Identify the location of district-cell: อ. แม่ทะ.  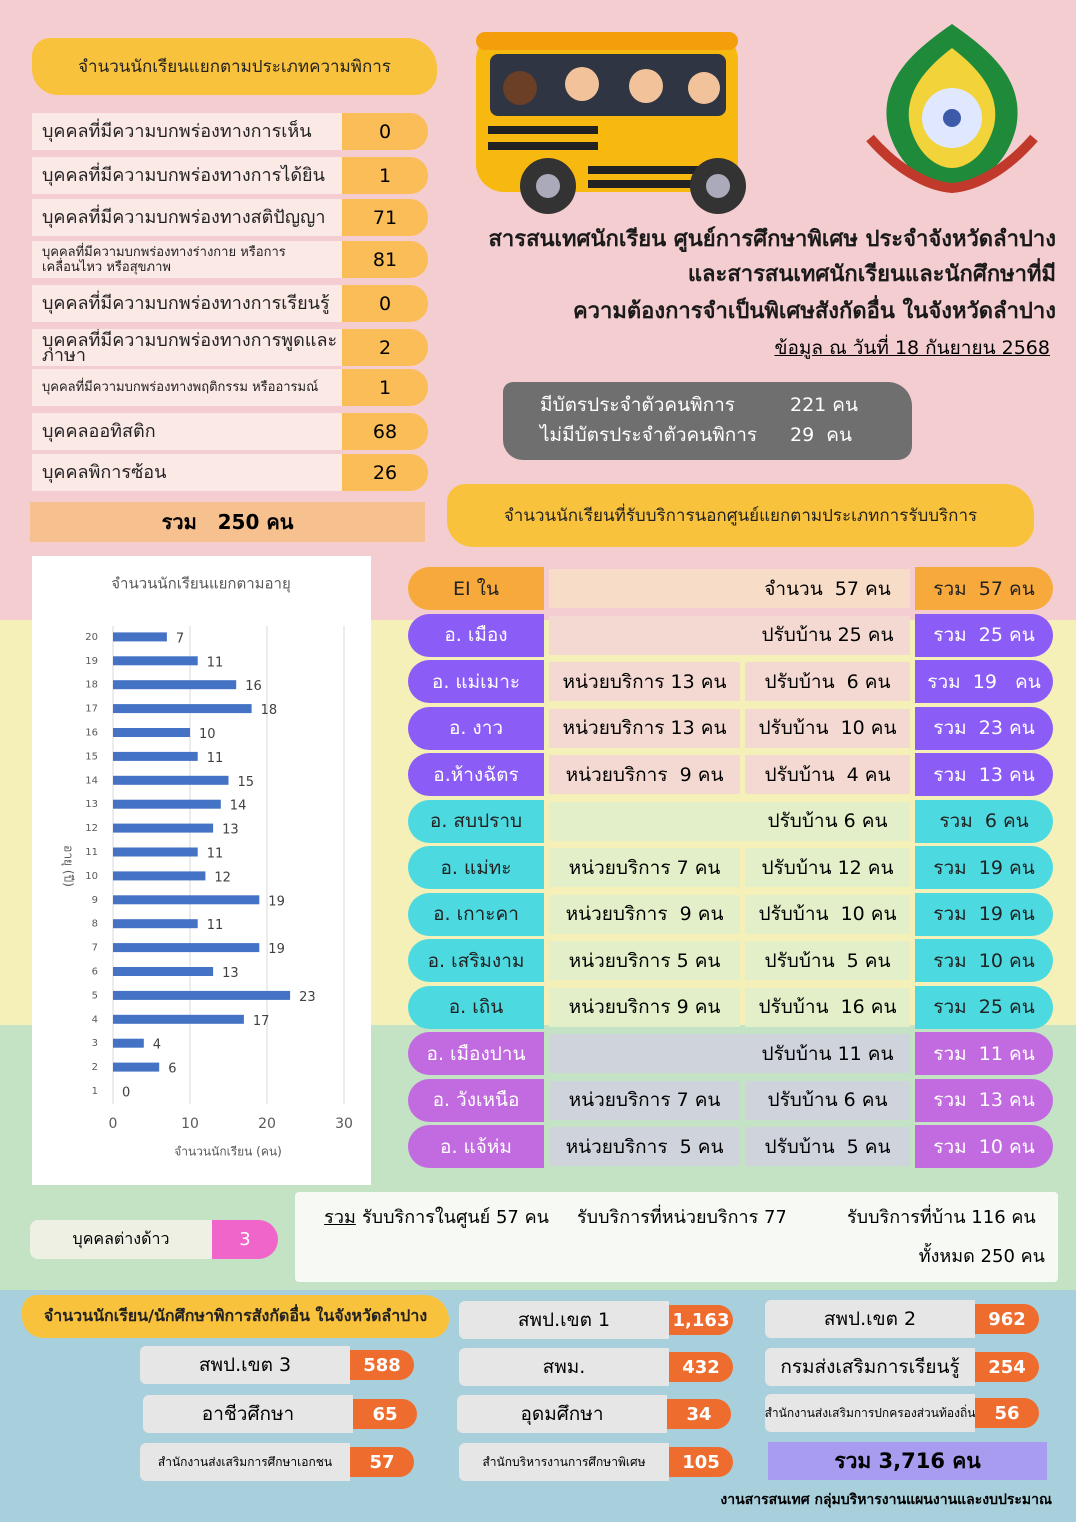
(476, 867).